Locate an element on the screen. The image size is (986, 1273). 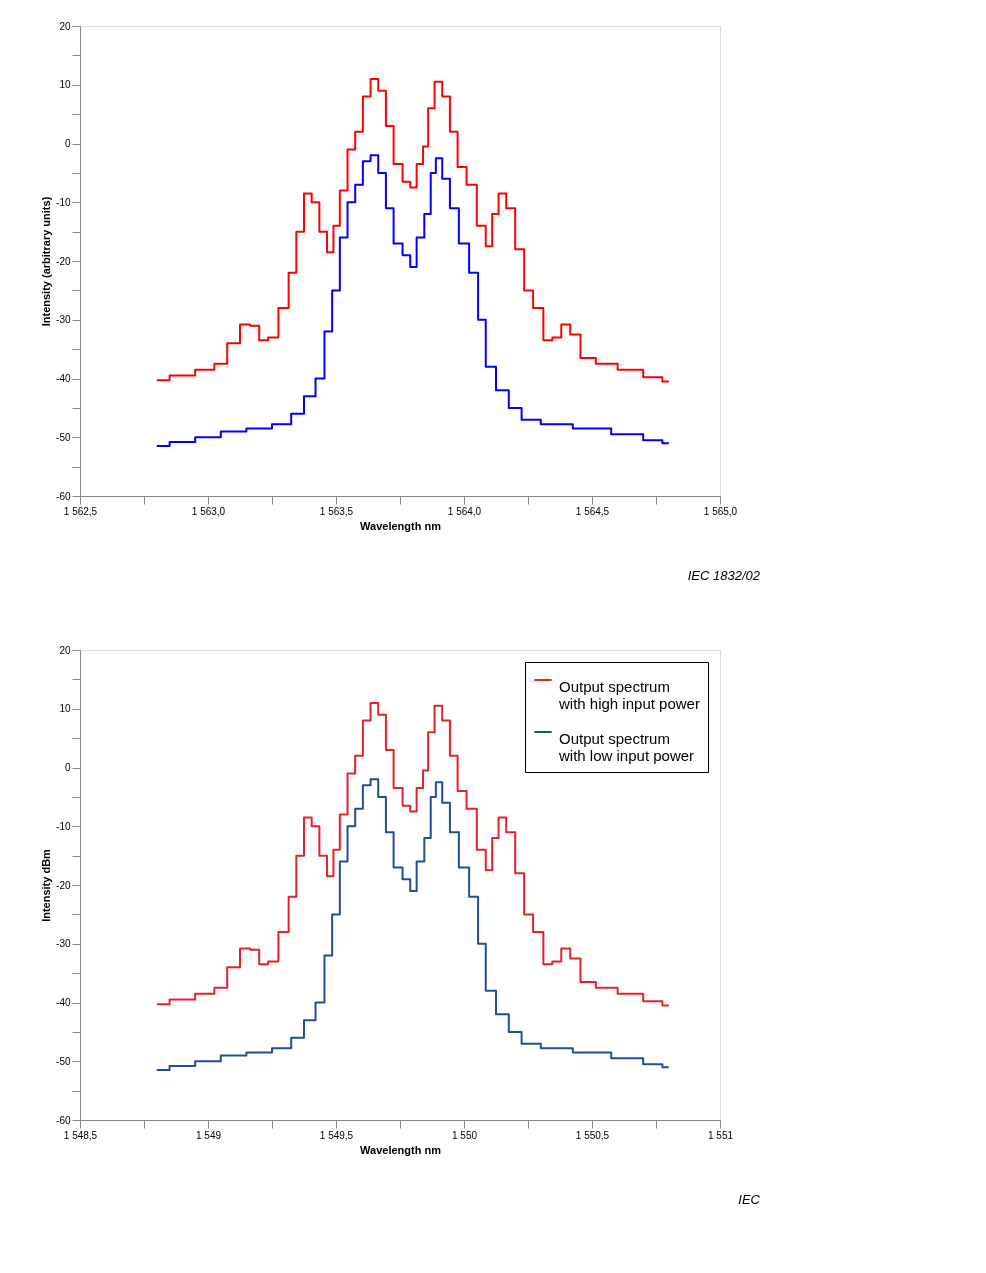
x-tick-label: 1 563,5 is located at coordinates (336, 511).